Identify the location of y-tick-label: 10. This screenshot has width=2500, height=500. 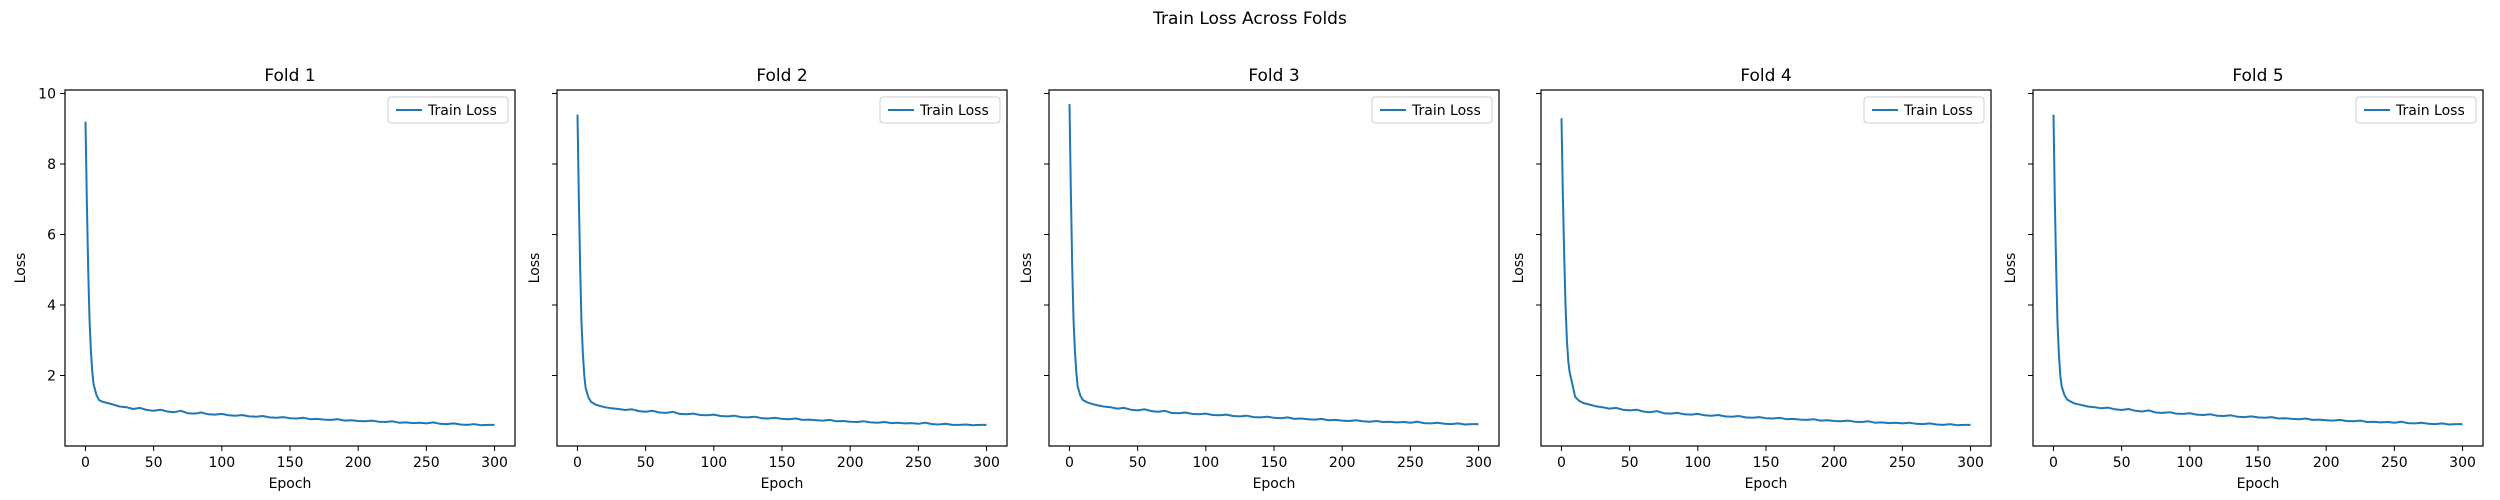
(47, 95).